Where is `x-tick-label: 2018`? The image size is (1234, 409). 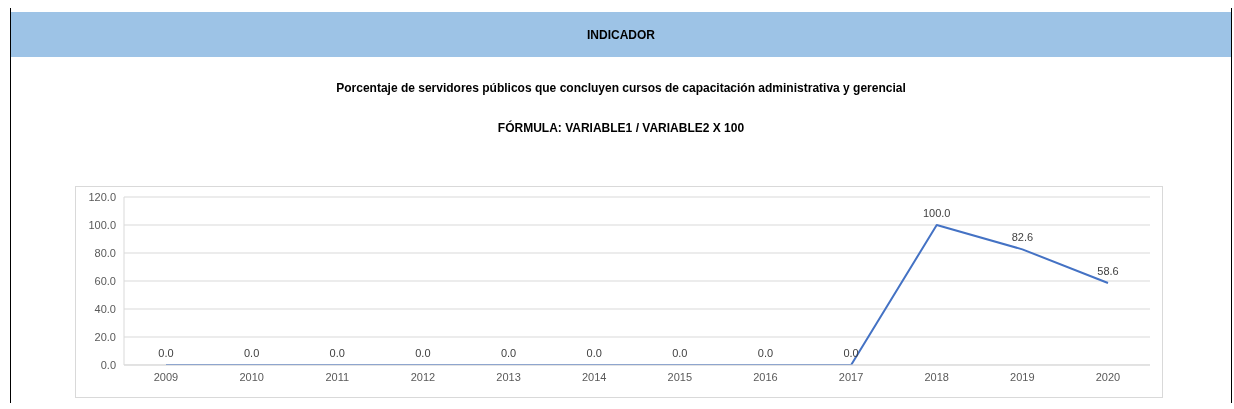 x-tick-label: 2018 is located at coordinates (936, 376).